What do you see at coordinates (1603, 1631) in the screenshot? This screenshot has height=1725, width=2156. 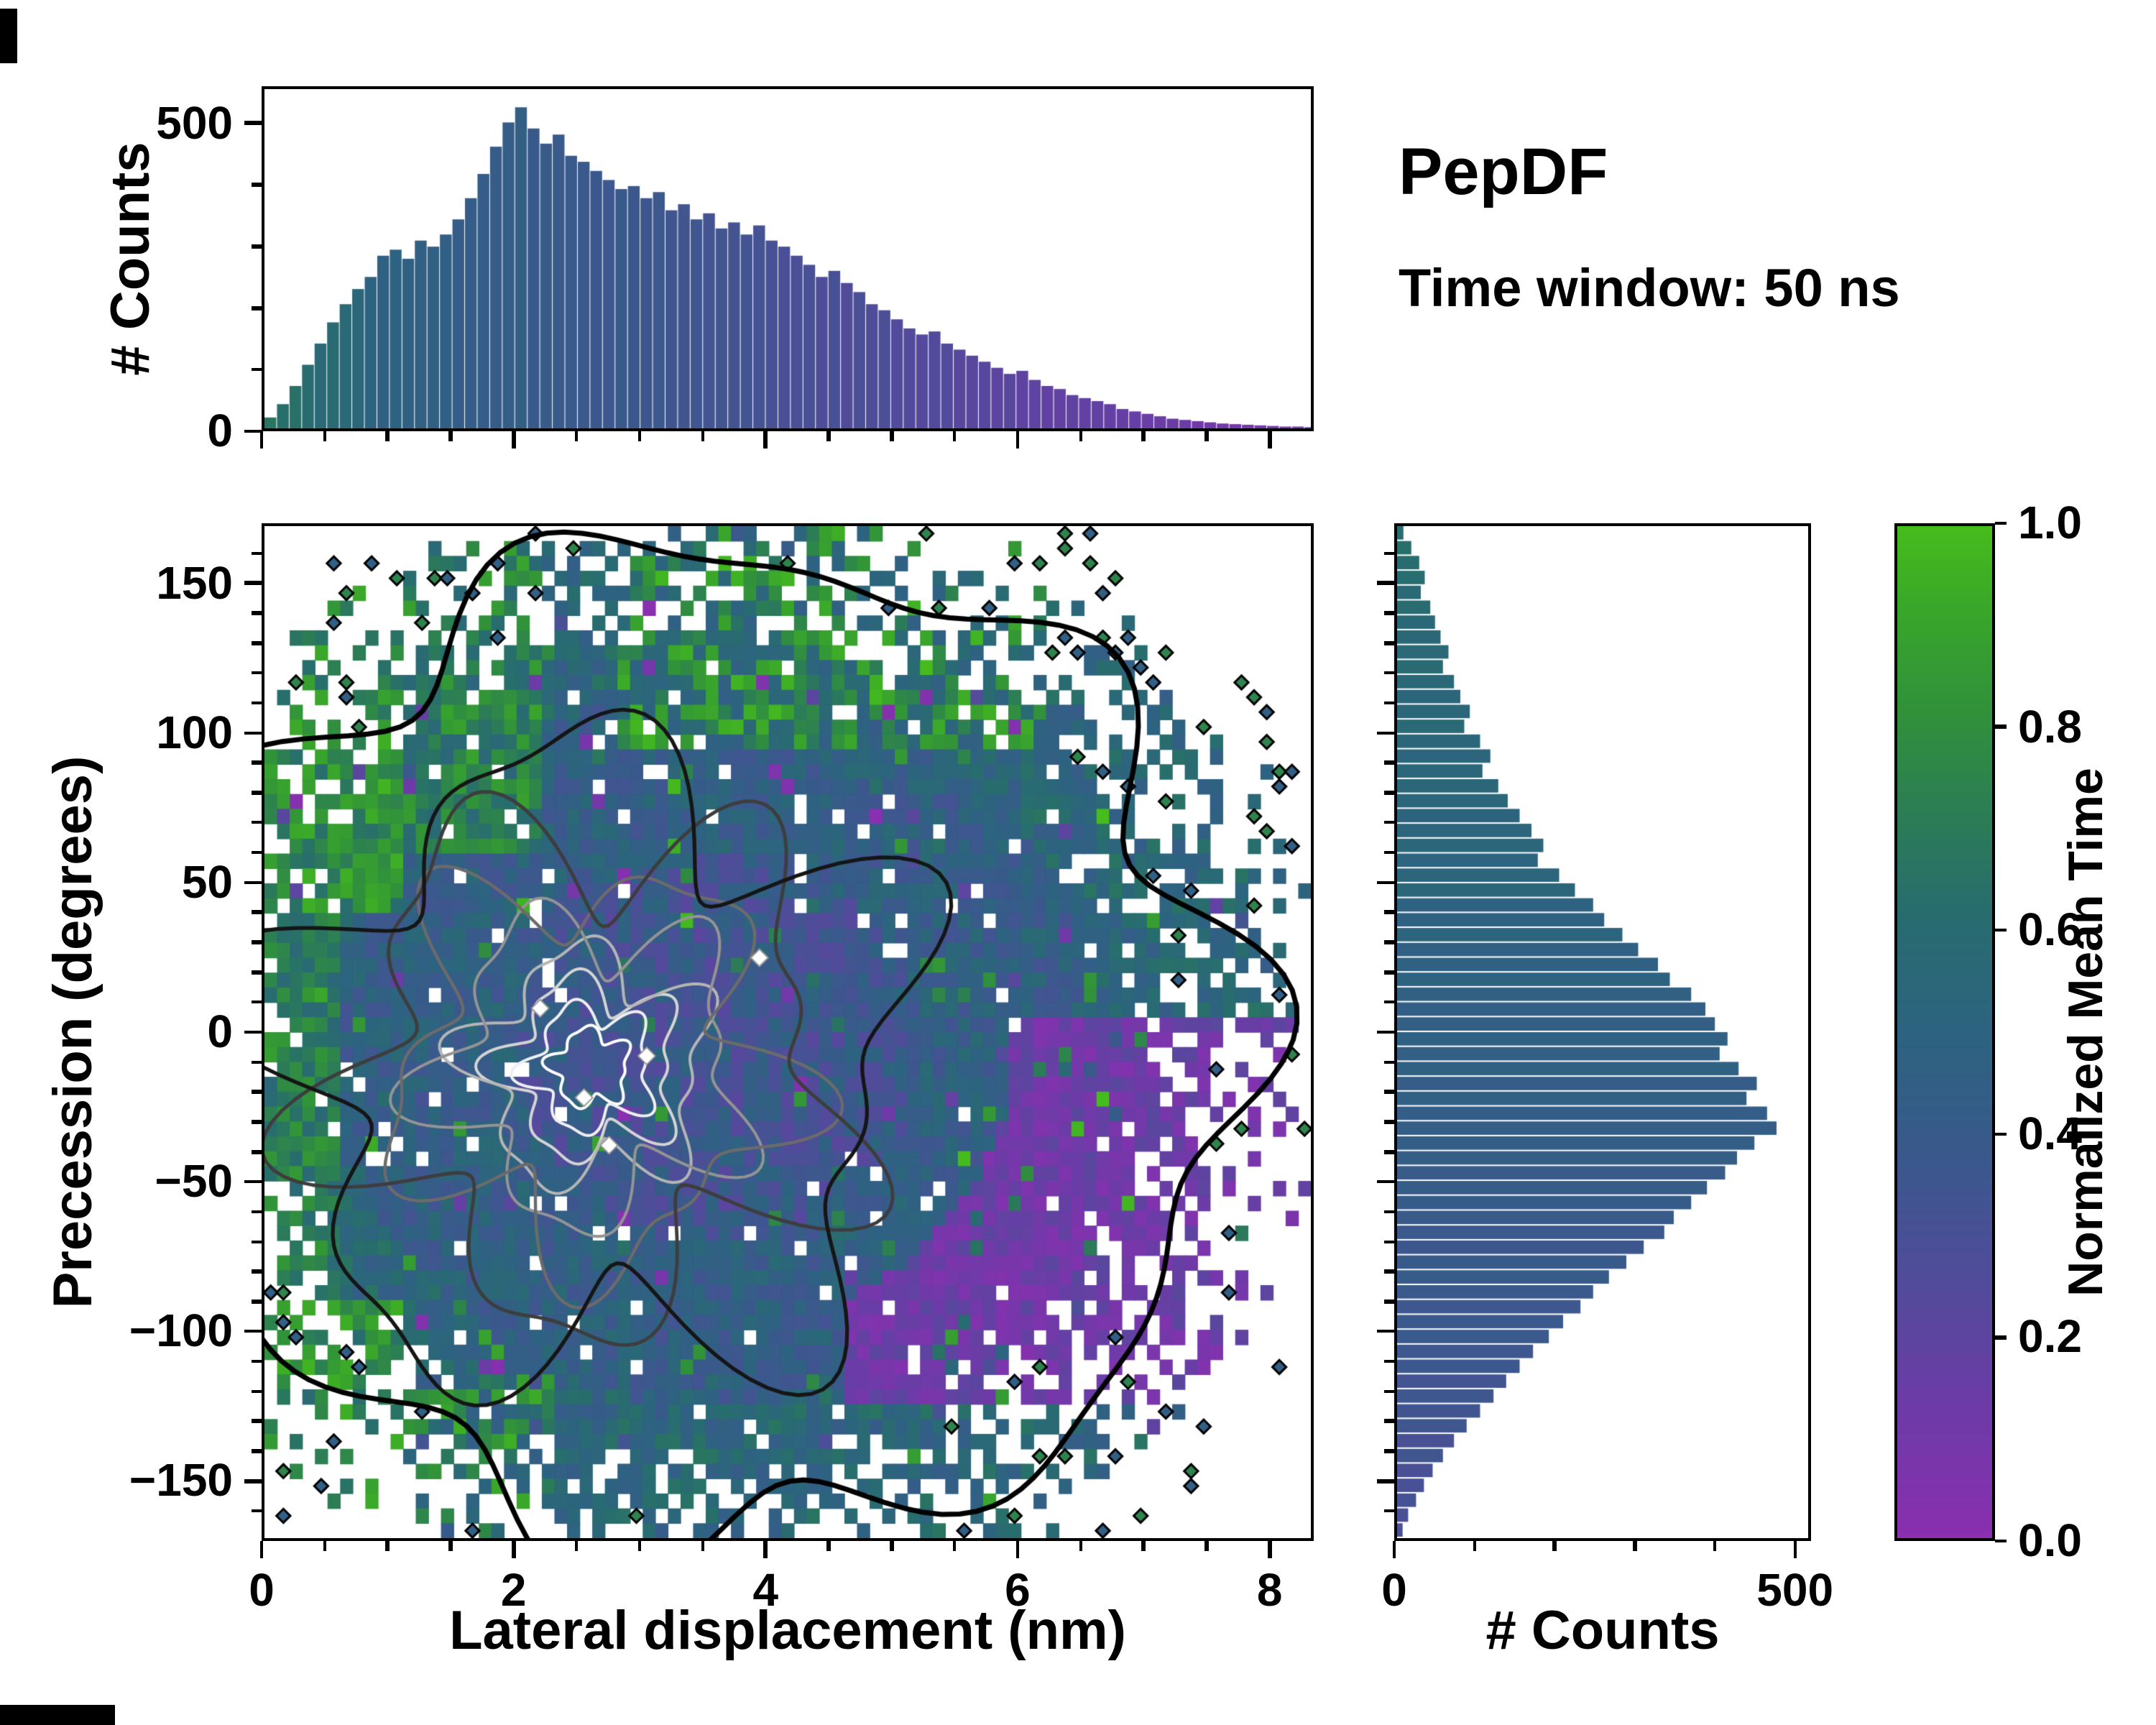 I see `x-axis-label-right-hist: # Counts` at bounding box center [1603, 1631].